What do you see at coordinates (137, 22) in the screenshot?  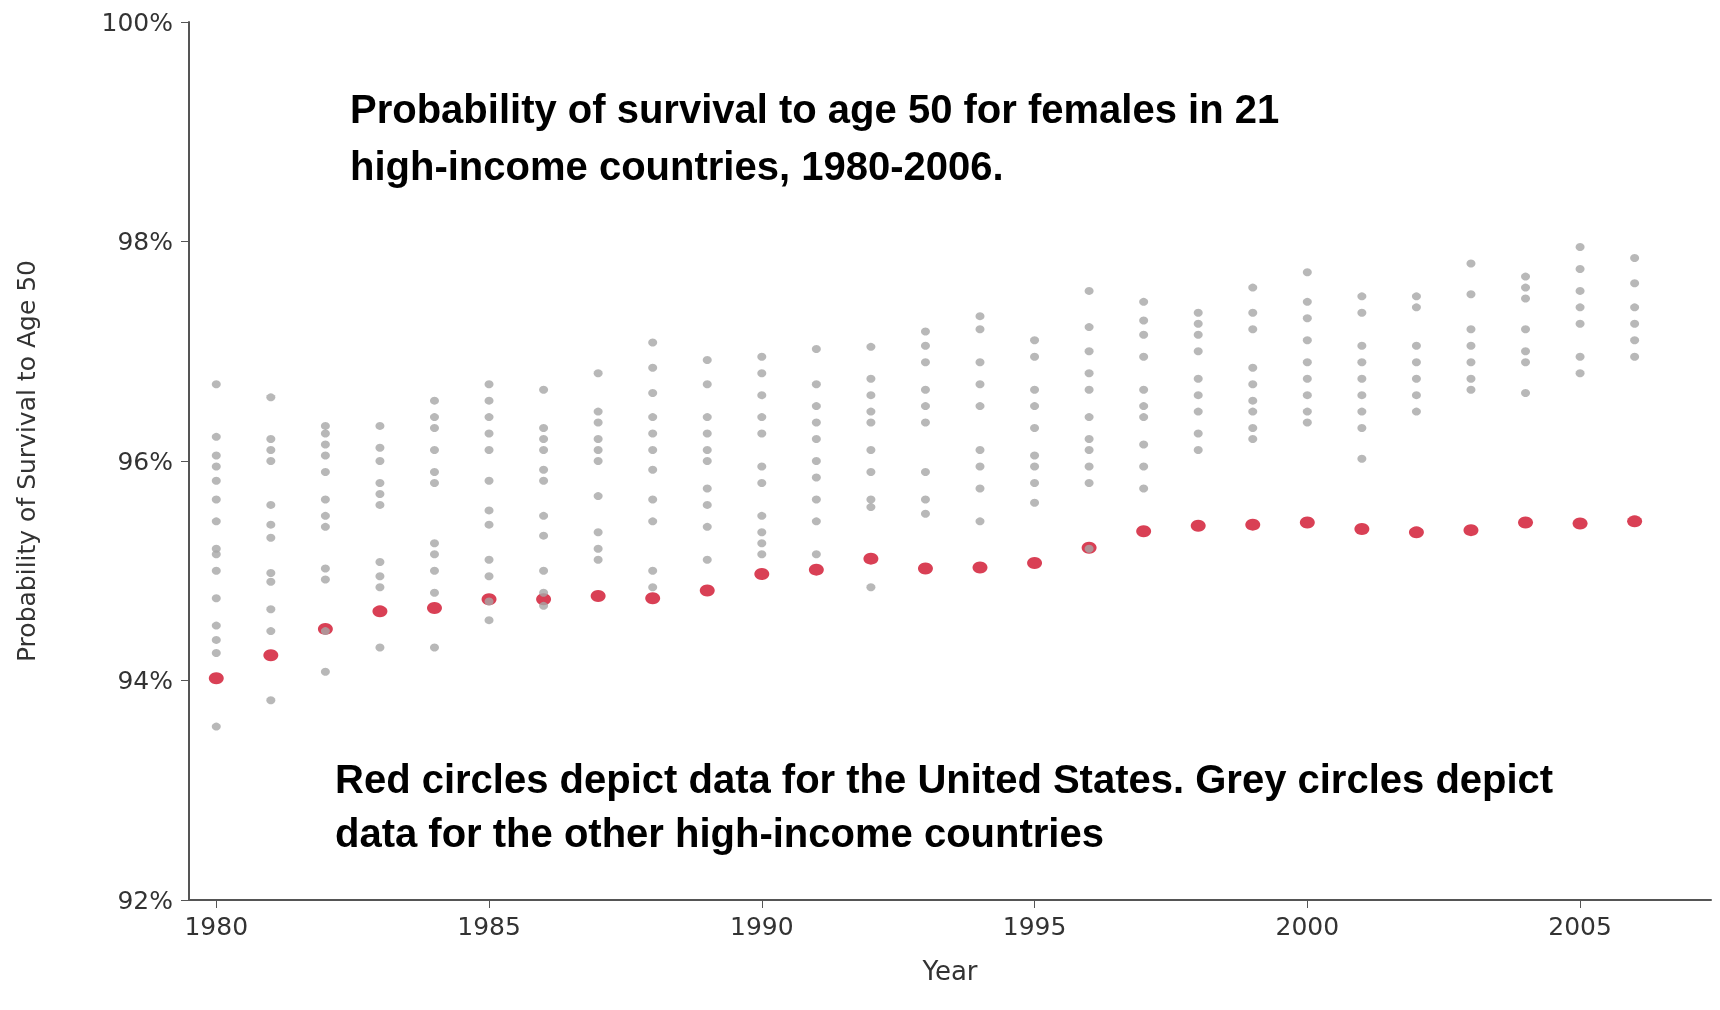 I see `y-tick-label: 100%` at bounding box center [137, 22].